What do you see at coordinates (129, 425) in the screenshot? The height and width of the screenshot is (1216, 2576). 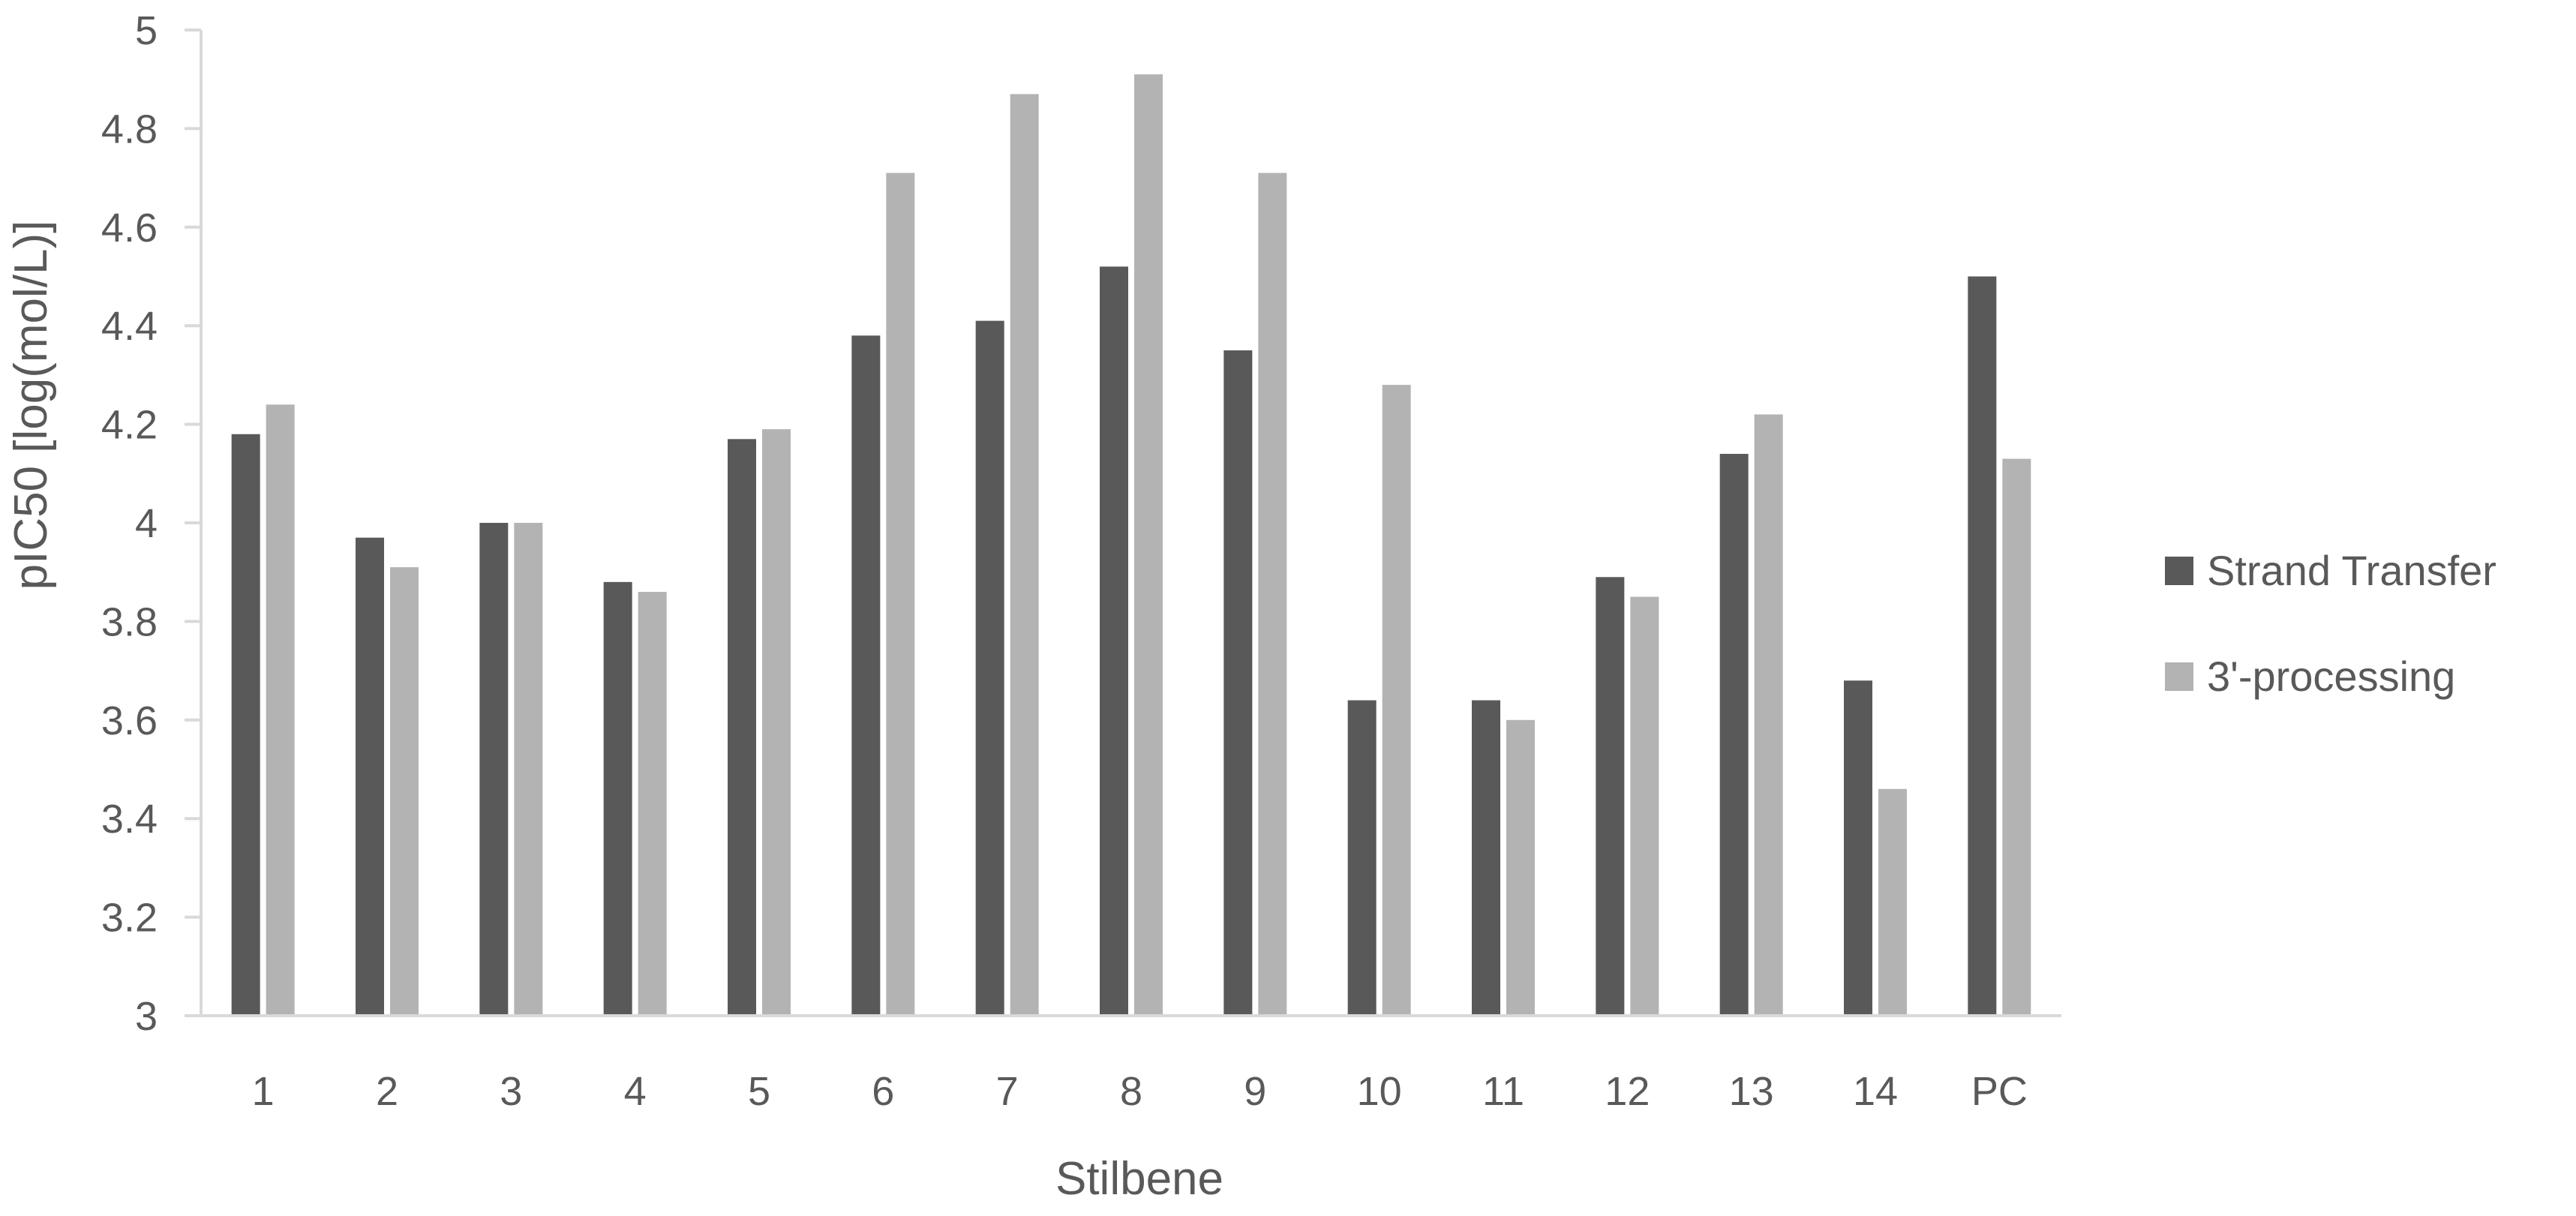 I see `y-tick-label: 4.2` at bounding box center [129, 425].